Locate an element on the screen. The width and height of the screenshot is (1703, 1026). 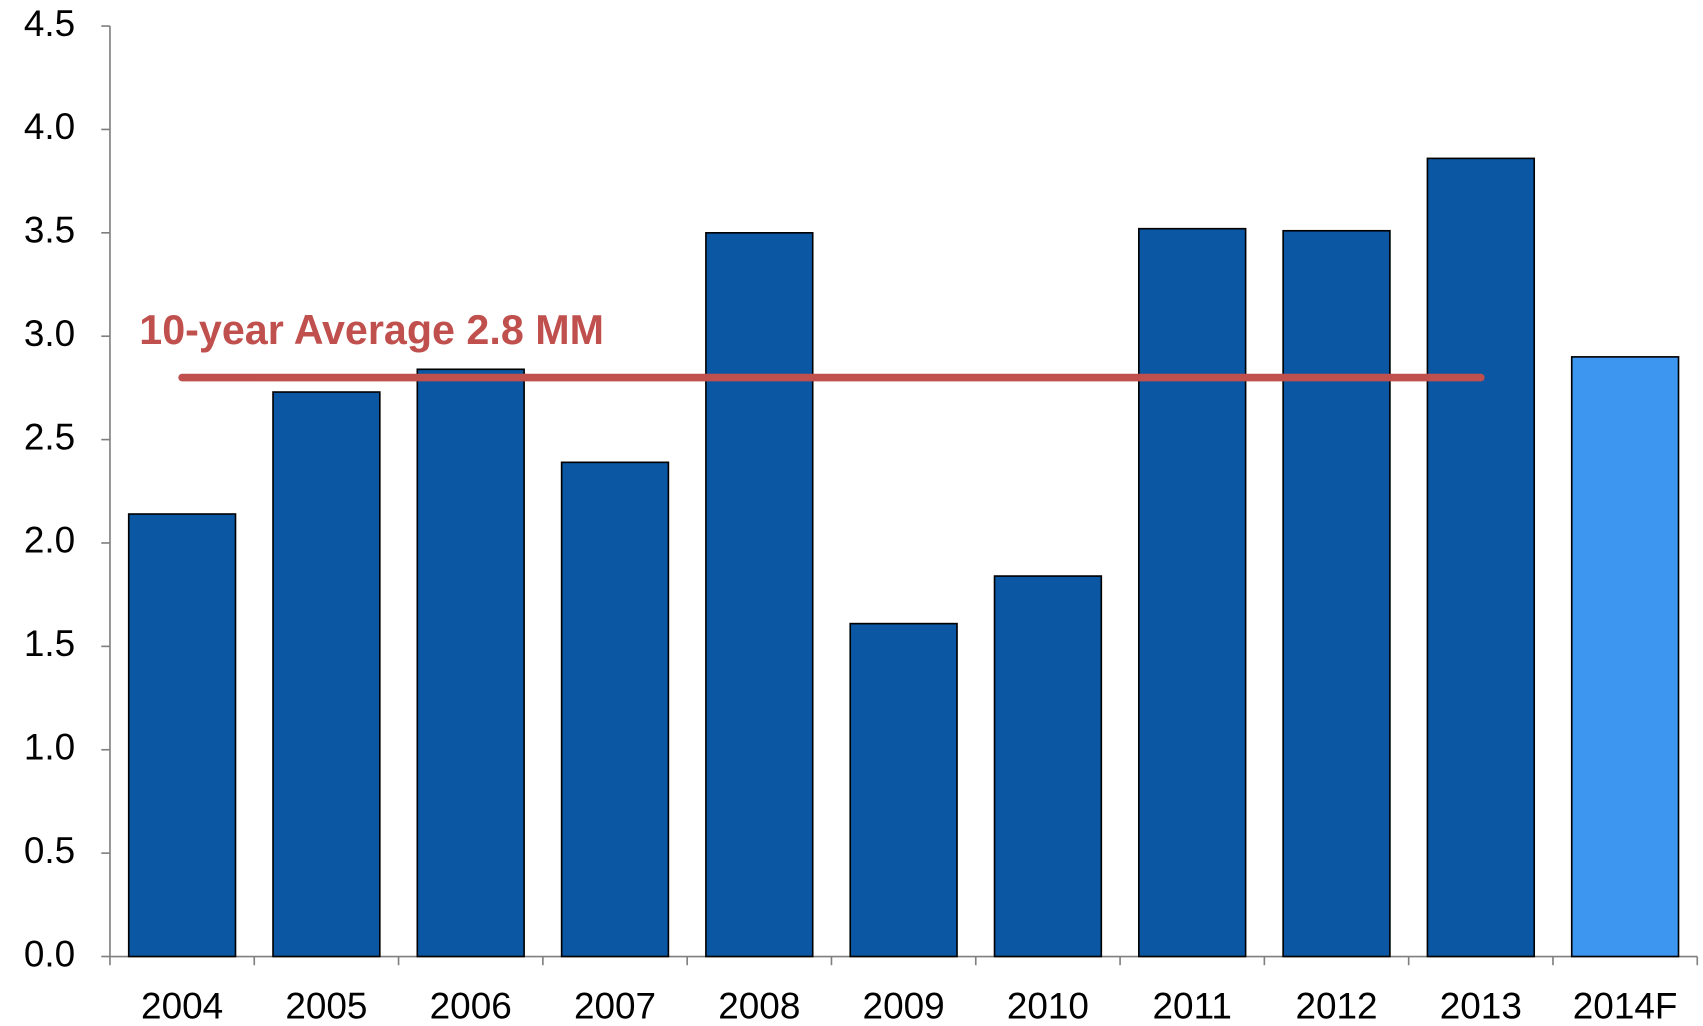
y-tick-label: 3.5 is located at coordinates (49, 230).